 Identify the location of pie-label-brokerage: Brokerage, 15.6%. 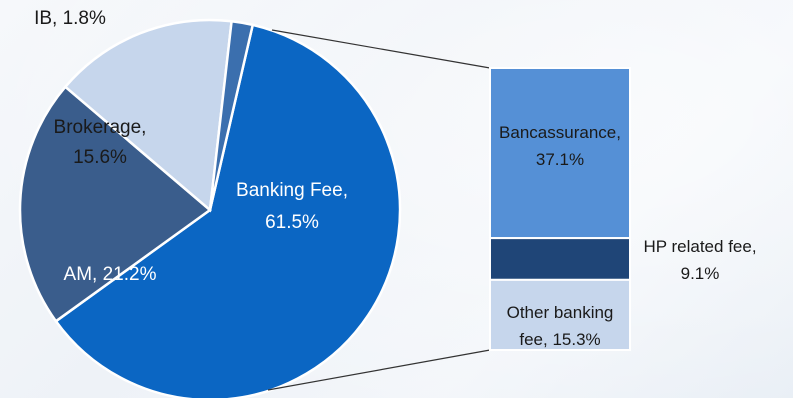
(100, 142).